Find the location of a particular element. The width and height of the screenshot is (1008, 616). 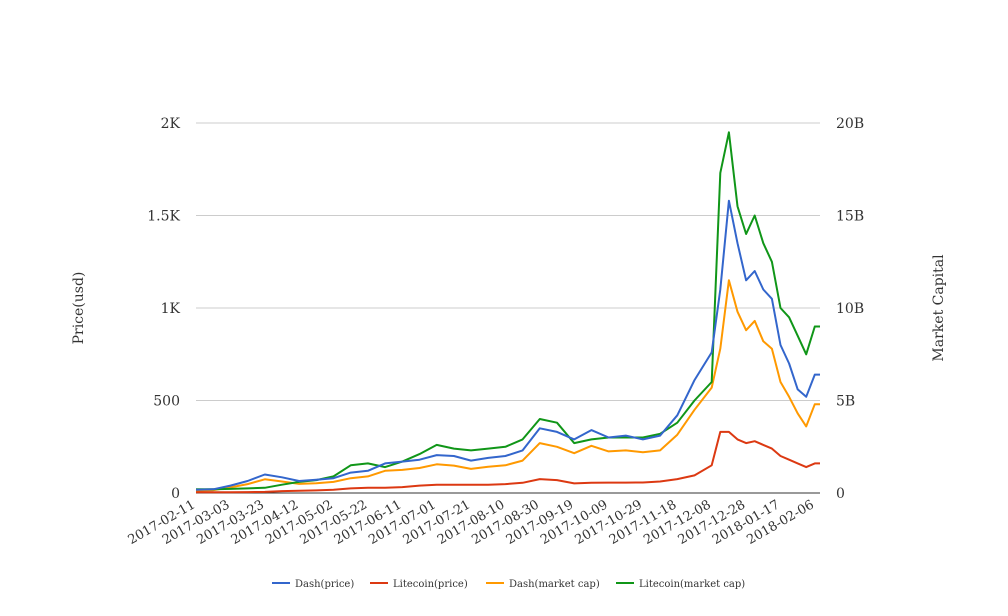

y-axis-right-title: Market Capital is located at coordinates (939, 308).